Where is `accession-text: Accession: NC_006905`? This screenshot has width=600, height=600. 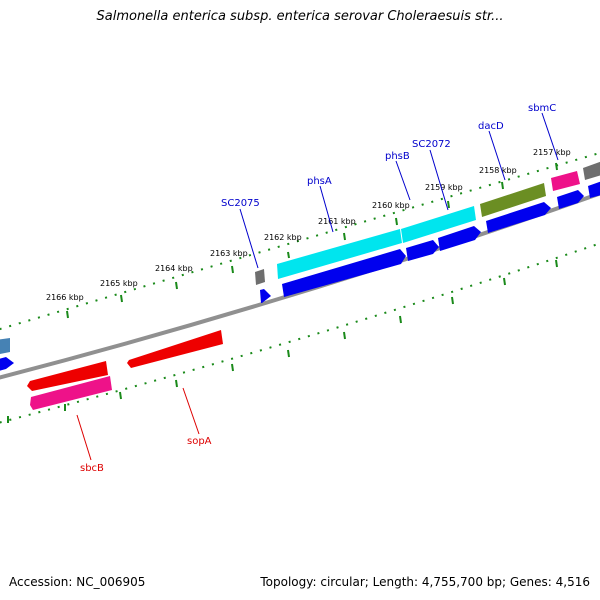
accession-text: Accession: NC_006905 is located at coordinates (77, 582).